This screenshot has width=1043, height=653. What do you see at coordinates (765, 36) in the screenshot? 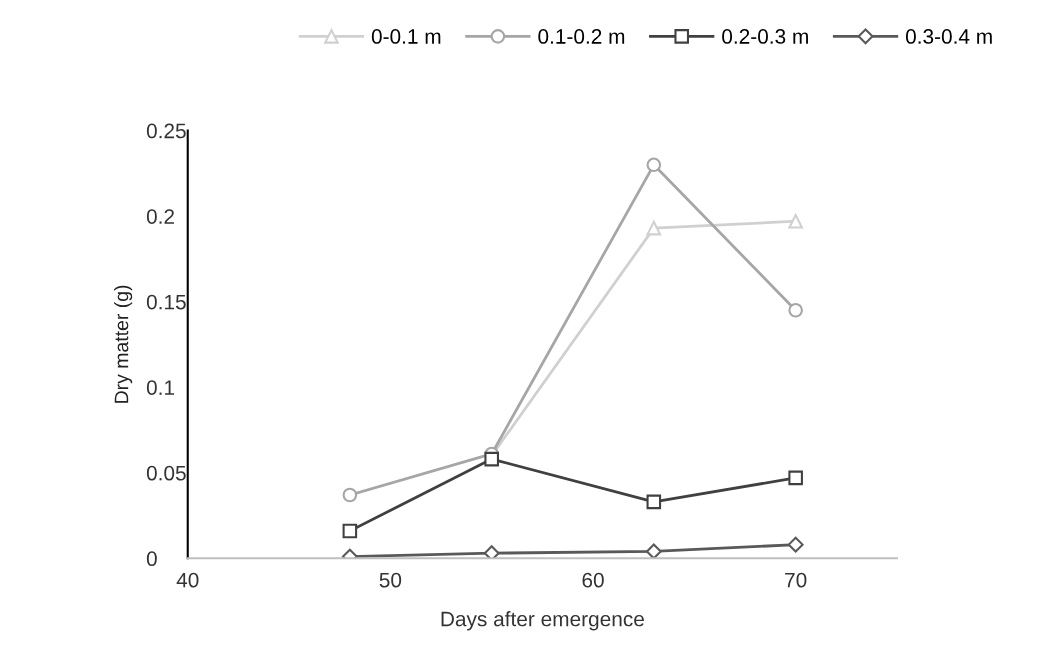
I see `legend-label: 0.2-0.3 m` at bounding box center [765, 36].